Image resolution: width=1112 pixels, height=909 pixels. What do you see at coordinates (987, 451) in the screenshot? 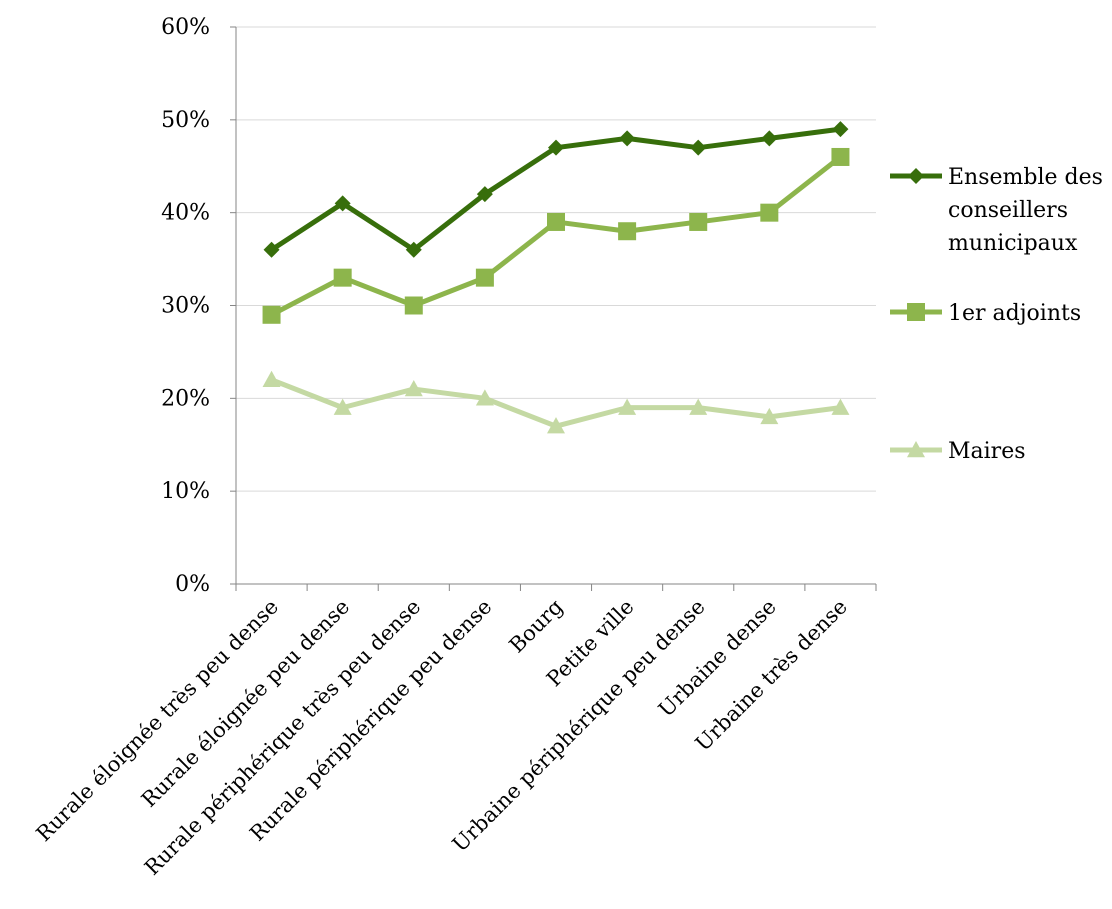
I see `legend-label: Maires` at bounding box center [987, 451].